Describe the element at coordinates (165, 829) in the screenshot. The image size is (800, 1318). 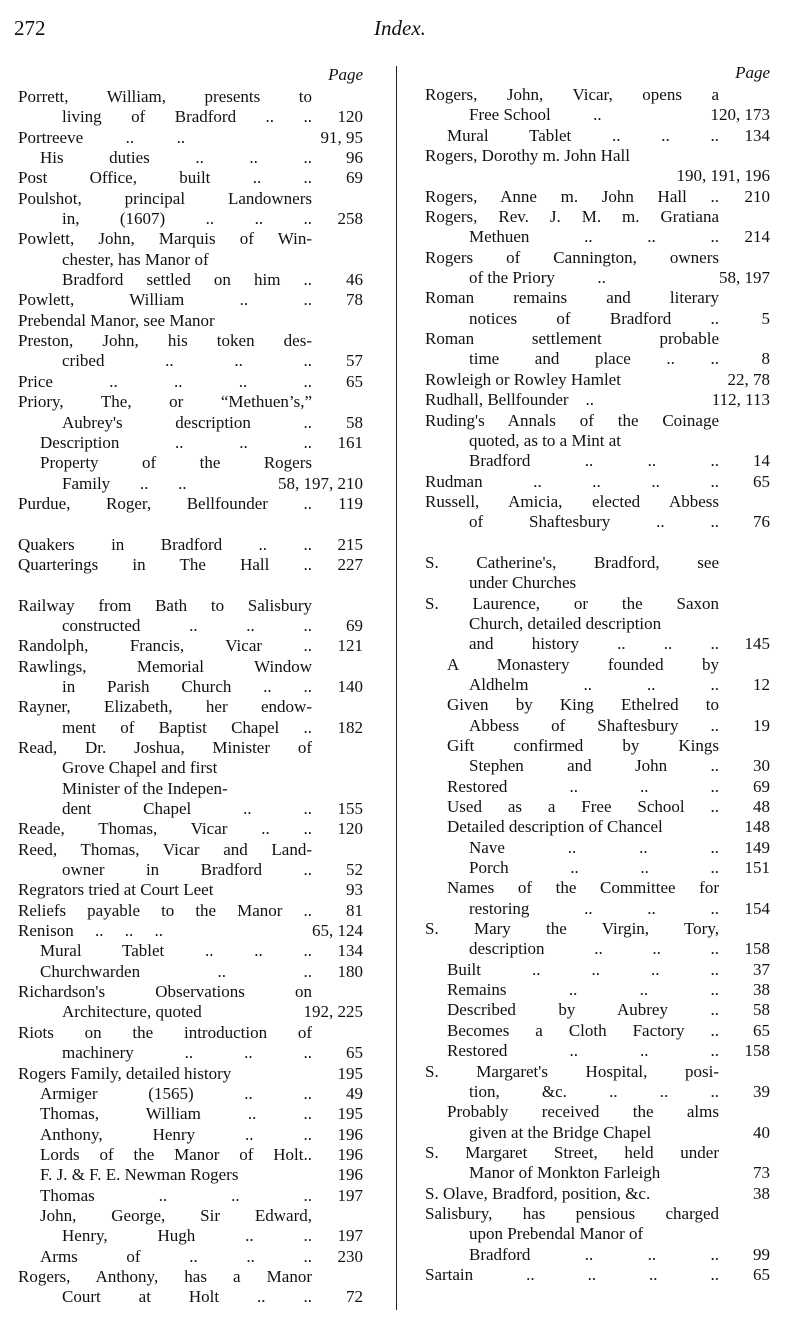
I see `entry-text: Reade, Thomas, Vicar .. ..` at that location.